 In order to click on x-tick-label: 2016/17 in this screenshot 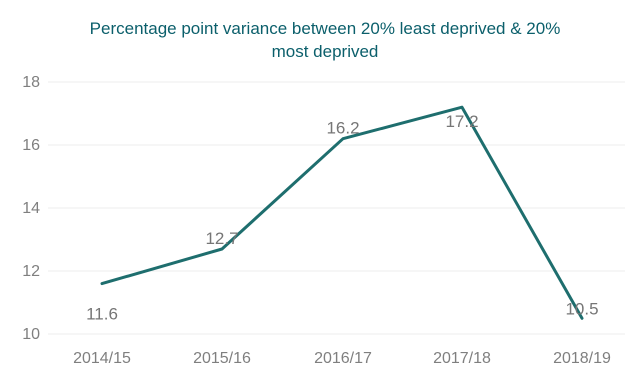, I will do `click(343, 358)`.